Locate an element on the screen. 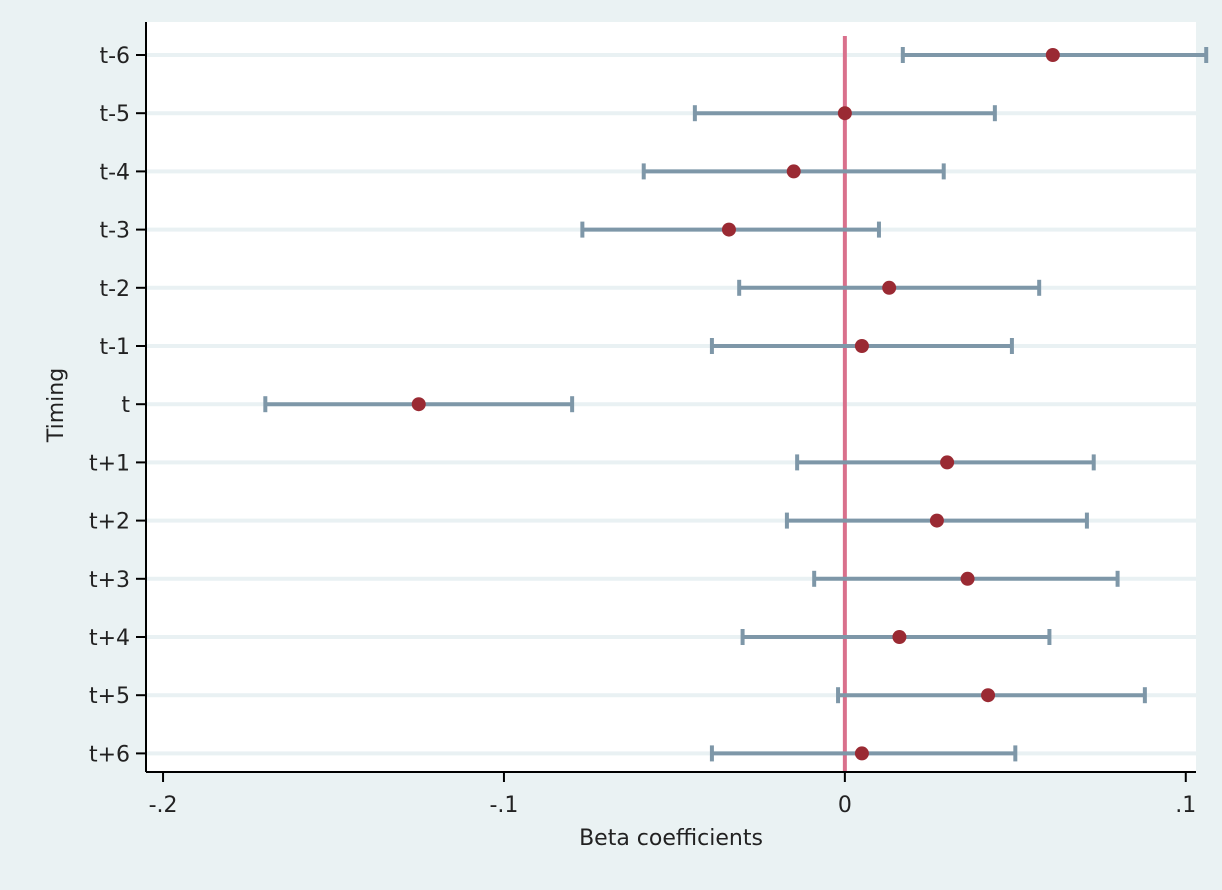  y-tick-label: t-2 is located at coordinates (114, 289).